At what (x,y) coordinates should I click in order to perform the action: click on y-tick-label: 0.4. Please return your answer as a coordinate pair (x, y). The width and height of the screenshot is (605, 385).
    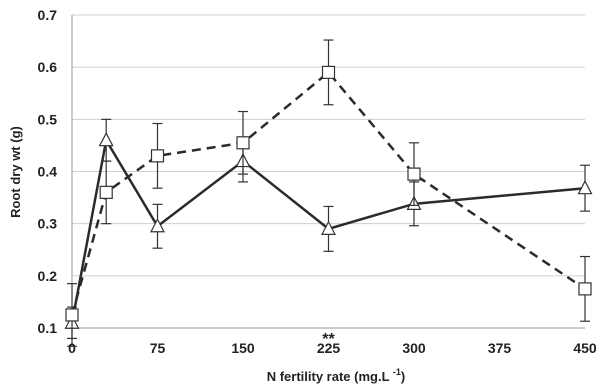
    Looking at the image, I should click on (48, 172).